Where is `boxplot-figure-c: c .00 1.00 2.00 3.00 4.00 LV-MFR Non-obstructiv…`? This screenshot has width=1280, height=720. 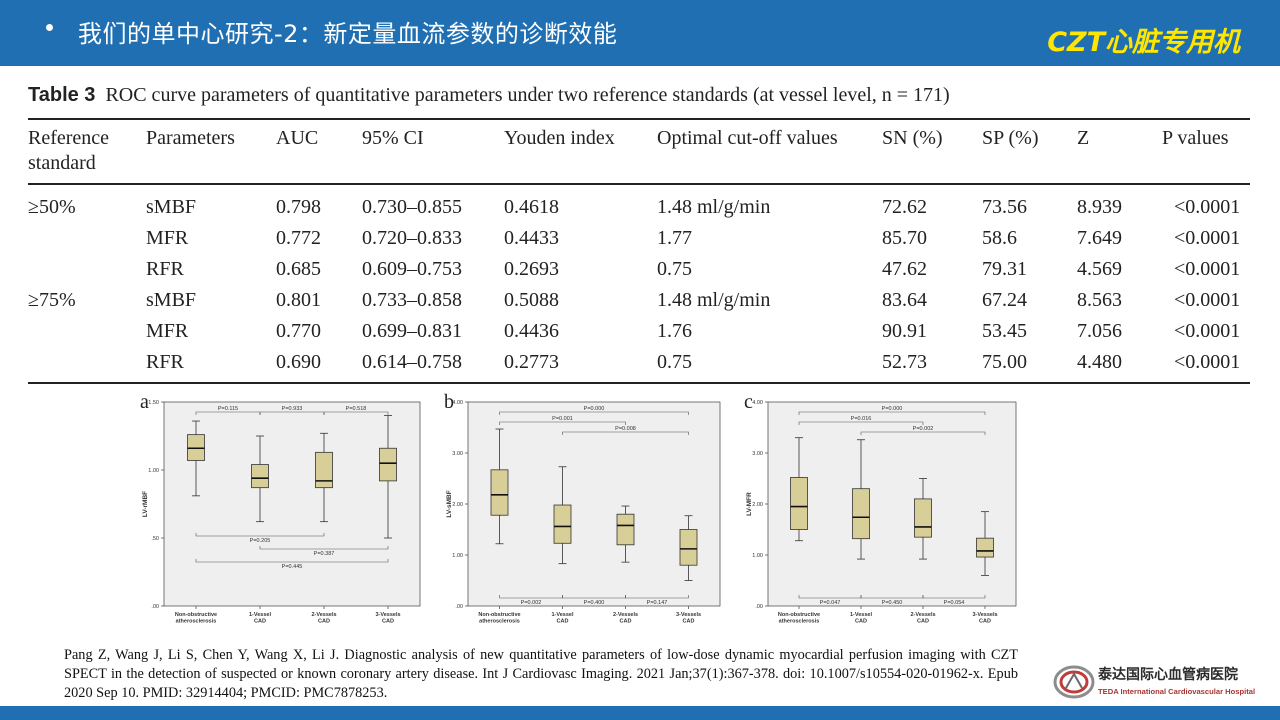
boxplot-figure-c: c .00 1.00 2.00 3.00 4.00 LV-MFR Non-obstructiv… is located at coordinates (884, 511).